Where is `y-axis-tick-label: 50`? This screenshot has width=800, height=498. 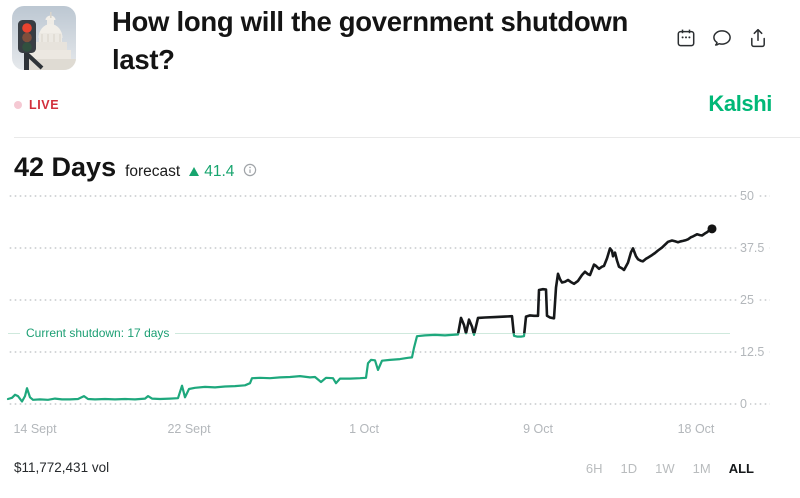
y-axis-tick-label: 50 is located at coordinates (747, 196).